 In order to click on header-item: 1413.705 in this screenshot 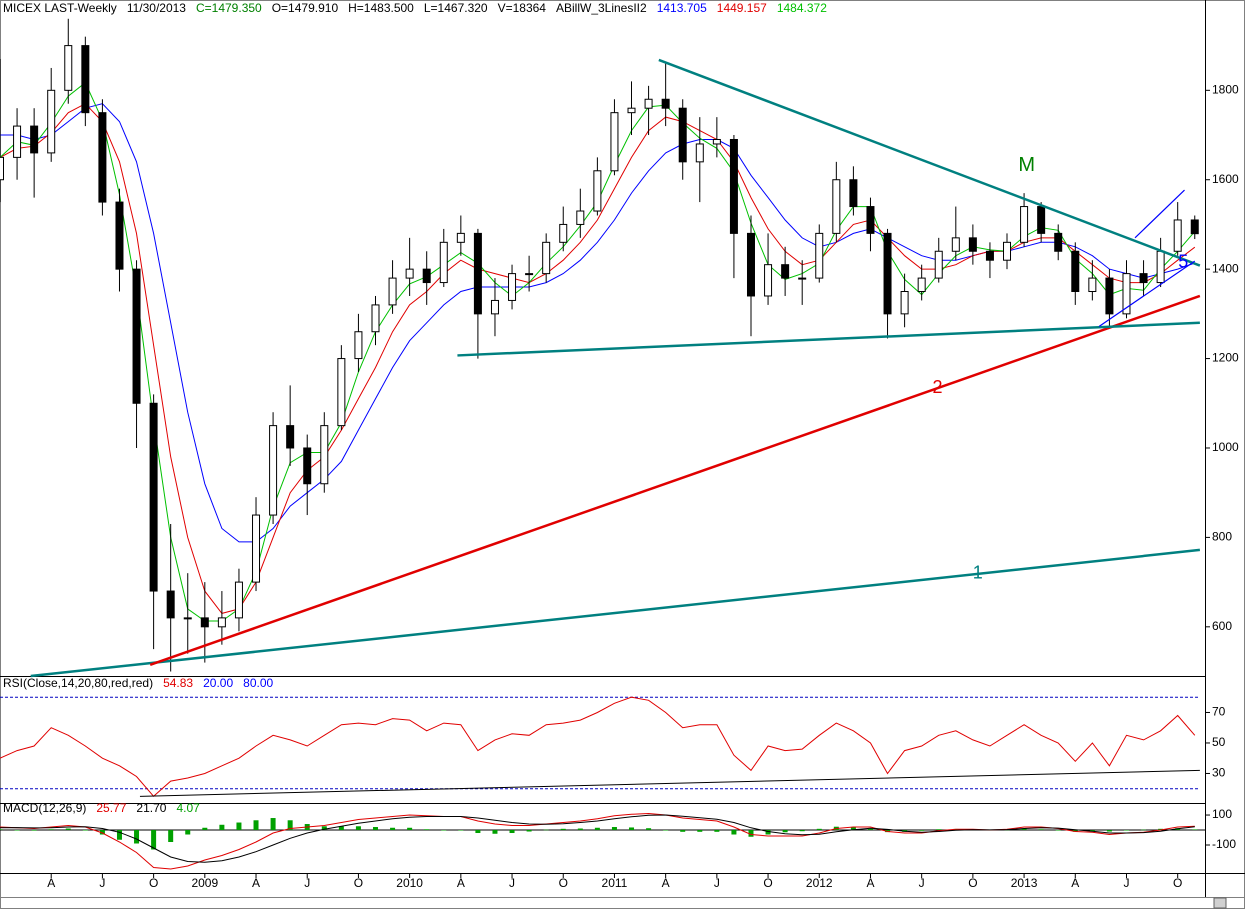, I will do `click(682, 8)`.